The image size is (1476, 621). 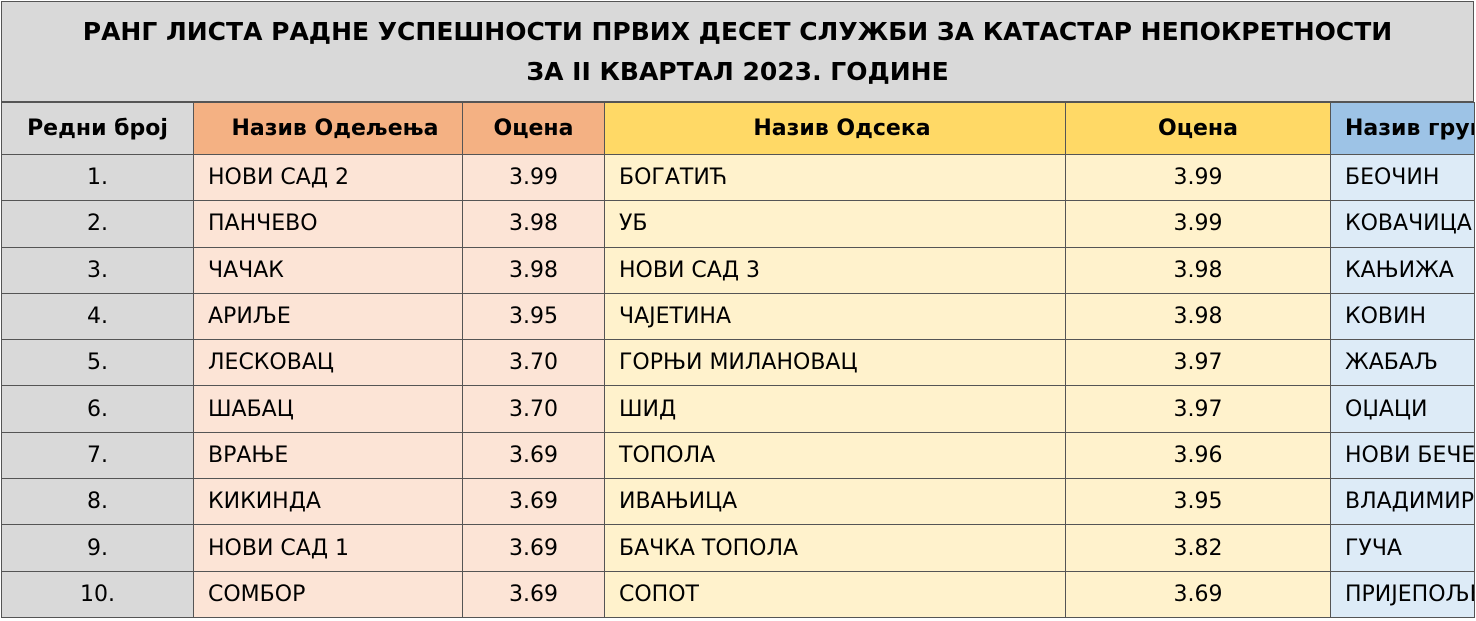 What do you see at coordinates (835, 363) in the screenshot?
I see `name-cell: ГОРЊИ МИЛАНОВАЦ` at bounding box center [835, 363].